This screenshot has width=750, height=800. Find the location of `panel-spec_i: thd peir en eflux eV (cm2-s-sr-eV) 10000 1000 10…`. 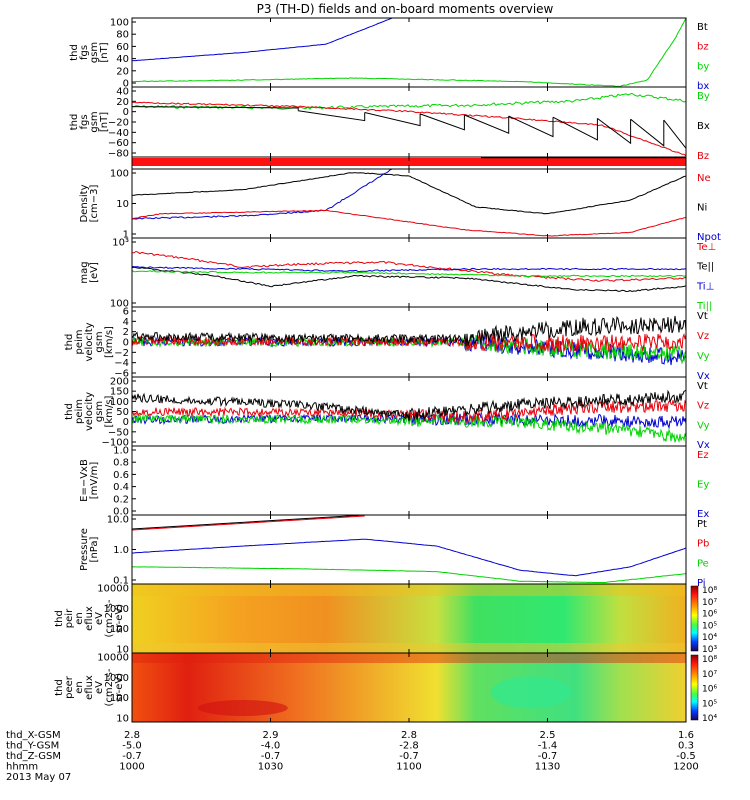

panel-spec_i: thd peir en eflux eV (cm2-s-sr-eV) 10000 1000 10… is located at coordinates (385, 619).